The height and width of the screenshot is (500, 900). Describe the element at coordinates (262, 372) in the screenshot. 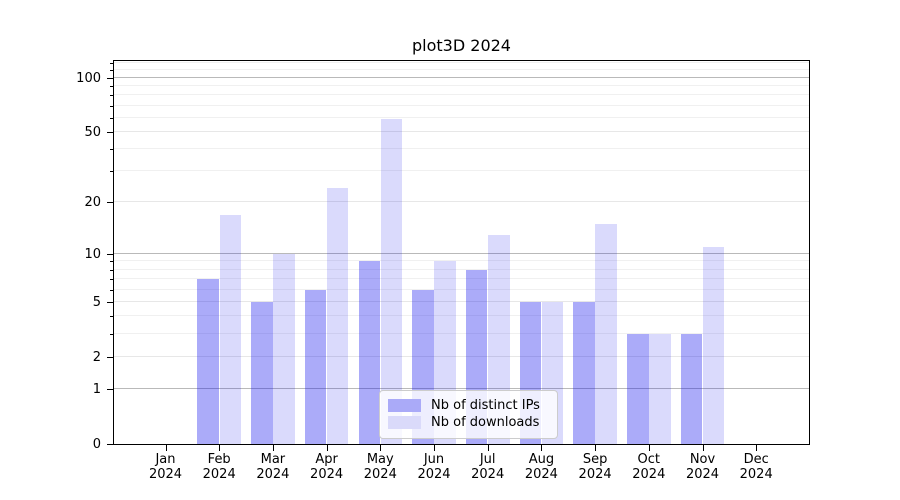

I see `bar-ips-mar` at that location.